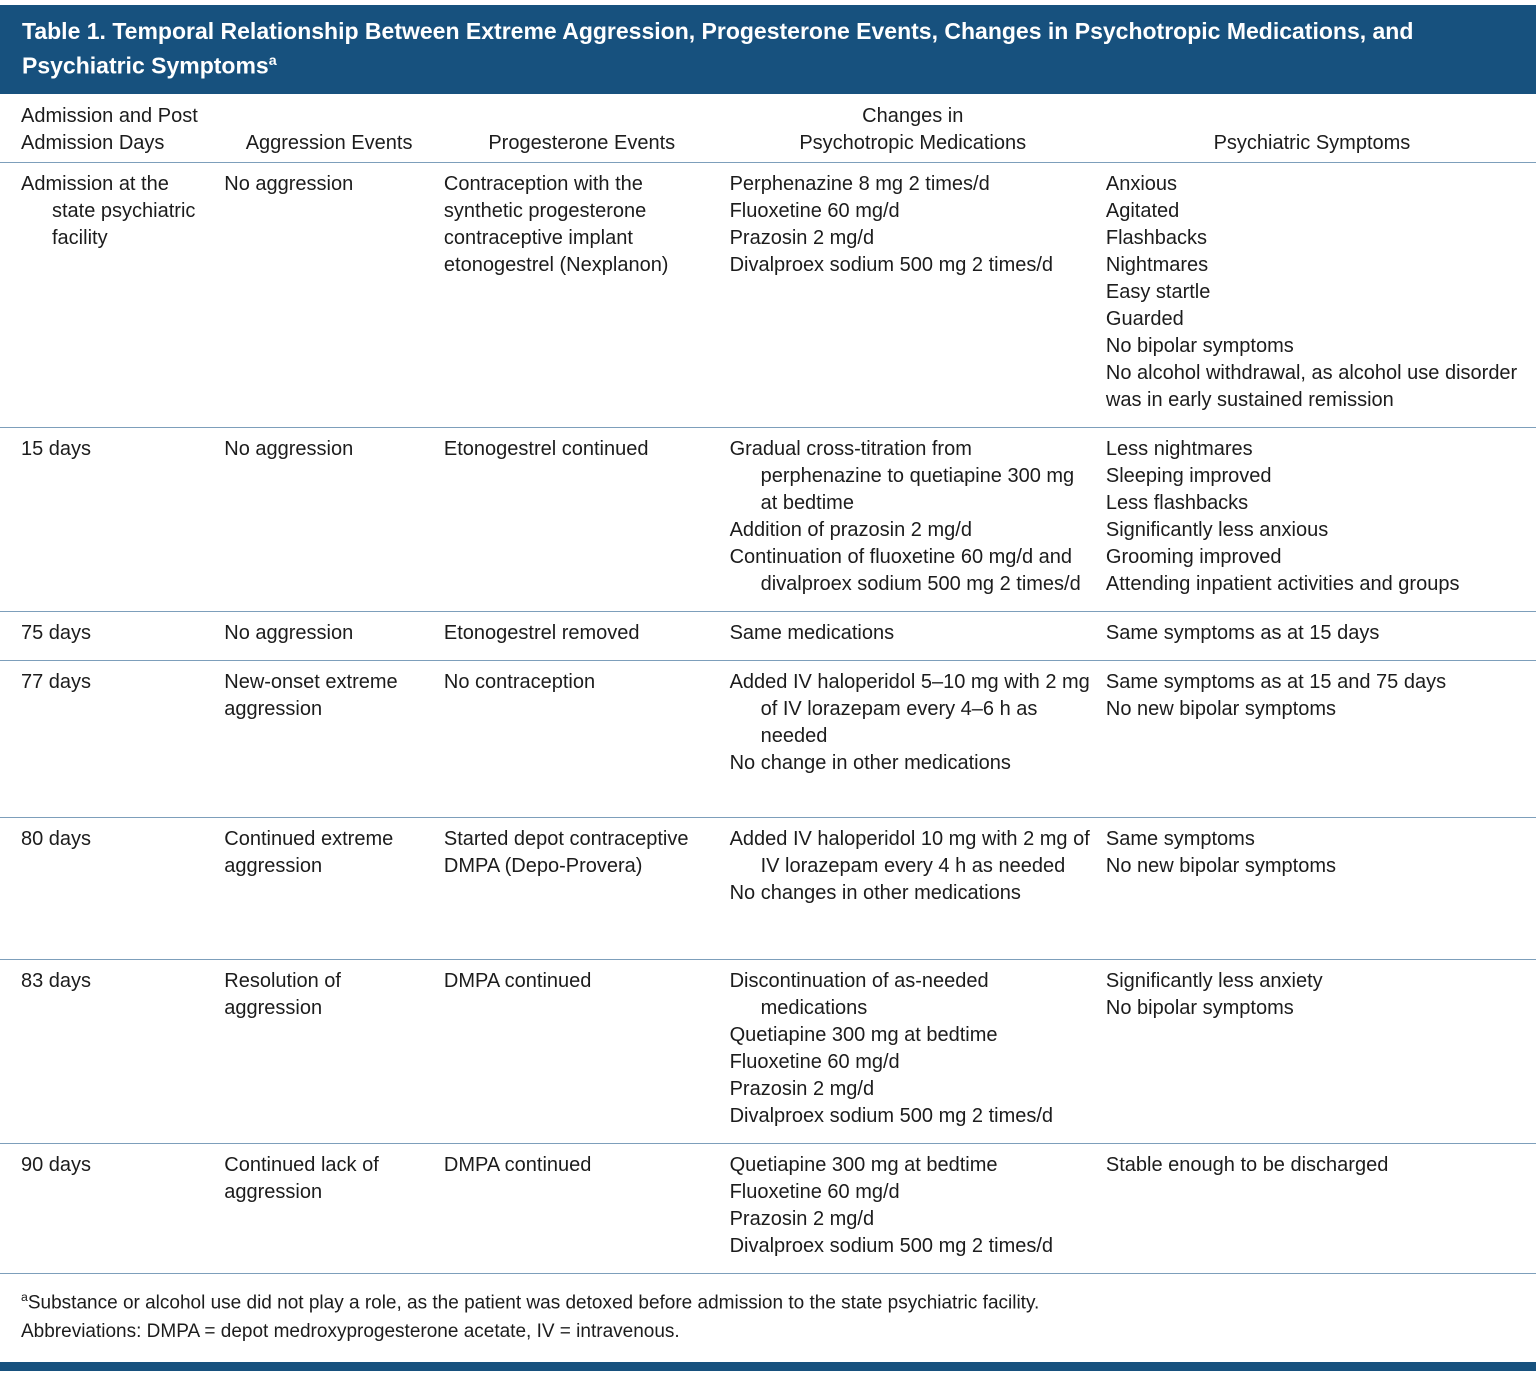  I want to click on cell-paragraph: 75 days, so click(56, 632).